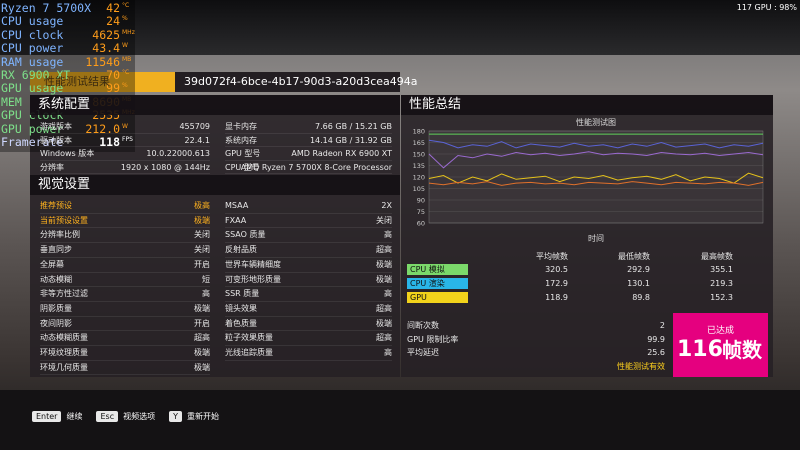 The image size is (800, 450). What do you see at coordinates (127, 59) in the screenshot?
I see `osd-unit: MB` at bounding box center [127, 59].